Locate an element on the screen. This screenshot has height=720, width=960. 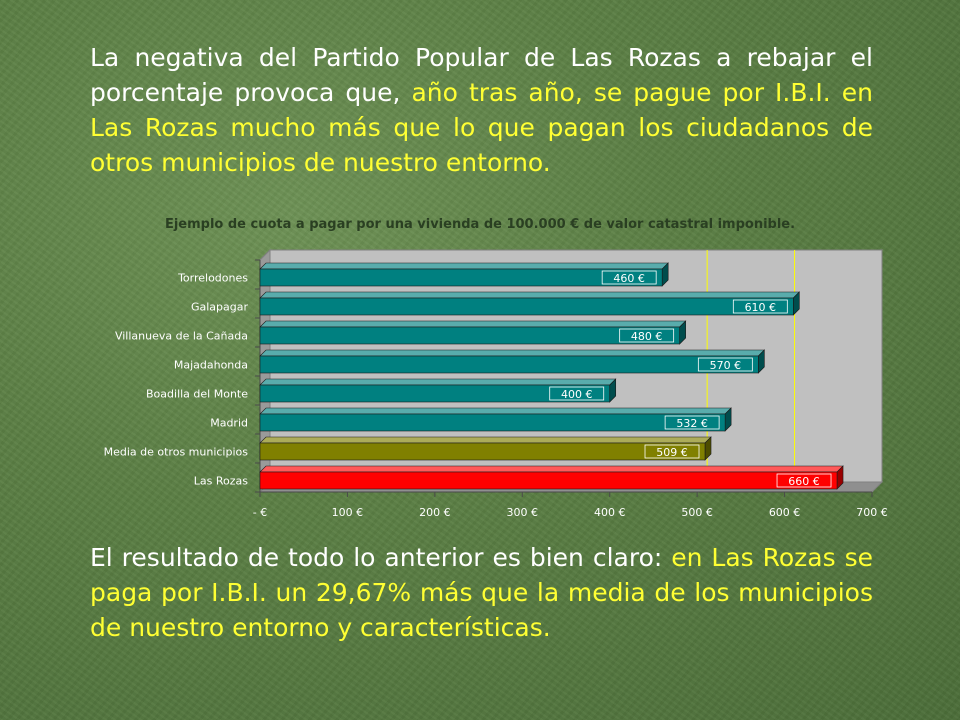
x-tick-label: 400 € is located at coordinates (610, 512).